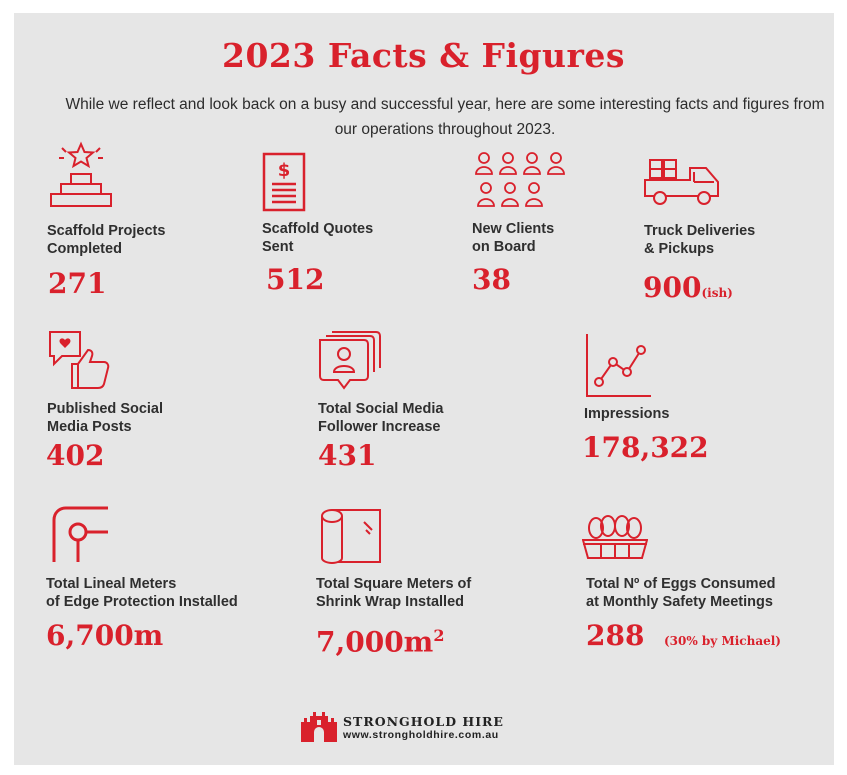  What do you see at coordinates (81, 174) in the screenshot?
I see `podium-star-icon` at bounding box center [81, 174].